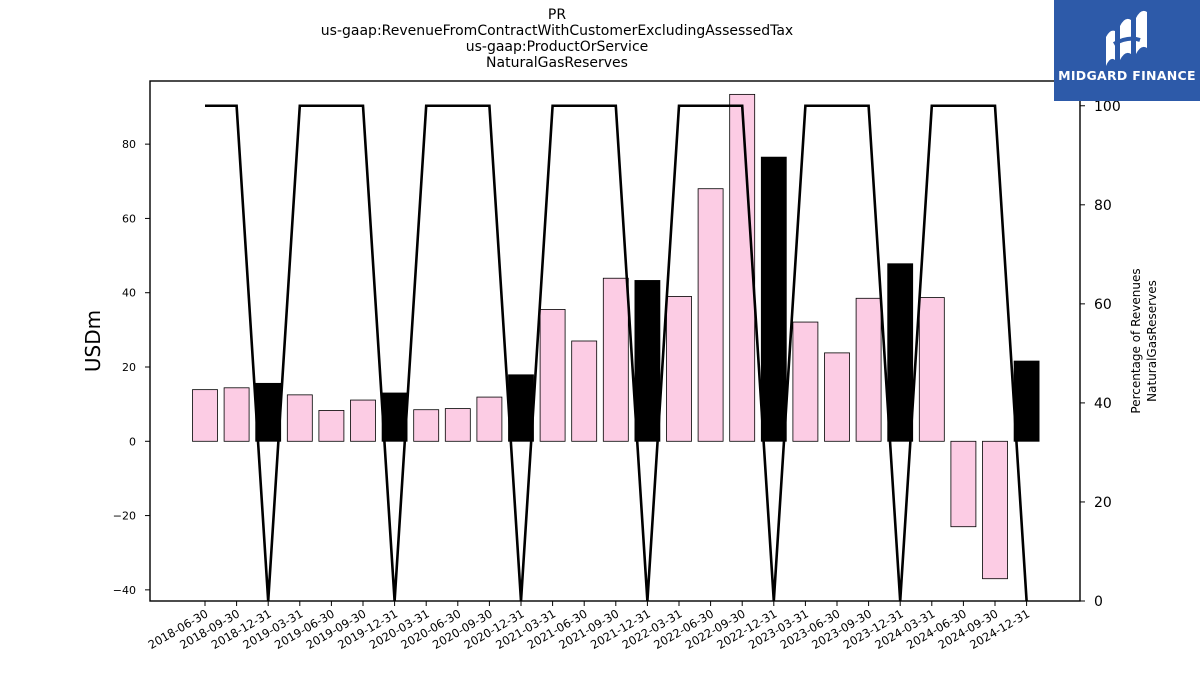 The width and height of the screenshot is (1200, 675). Describe the element at coordinates (1103, 206) in the screenshot. I see `y2-tick-label: 80` at that location.